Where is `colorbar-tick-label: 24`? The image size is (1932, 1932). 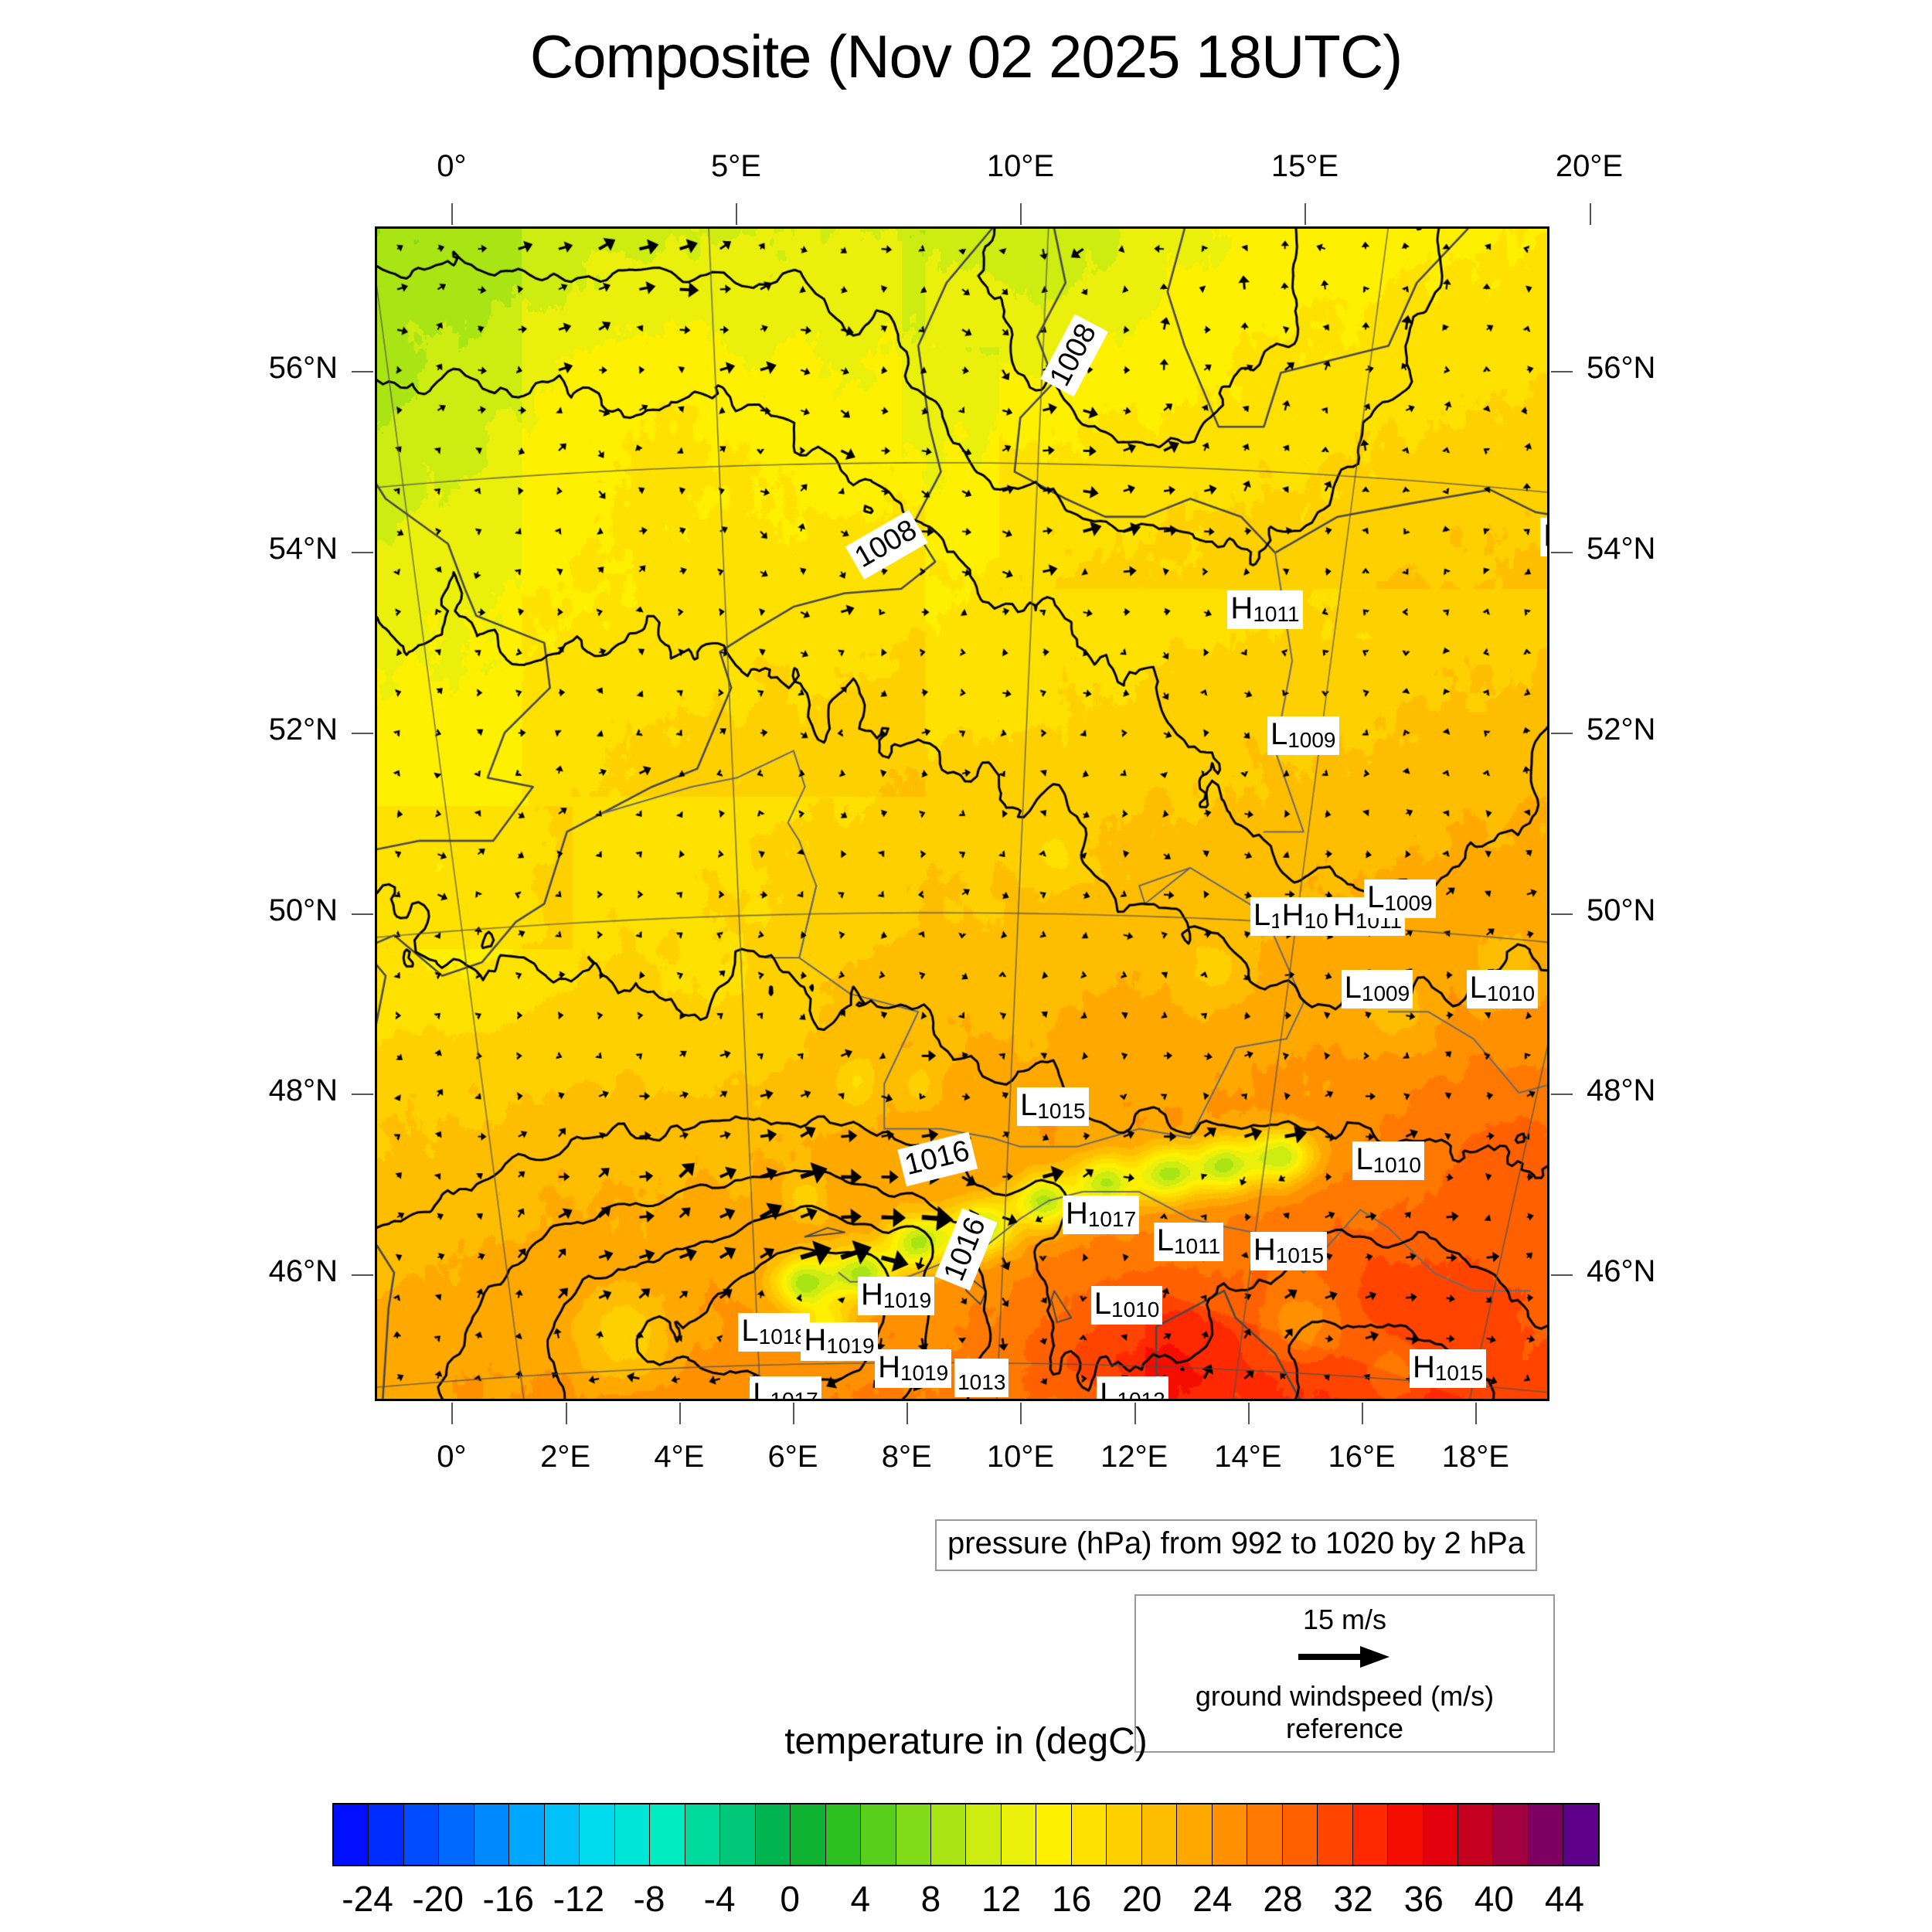
colorbar-tick-label: 24 is located at coordinates (1212, 1899).